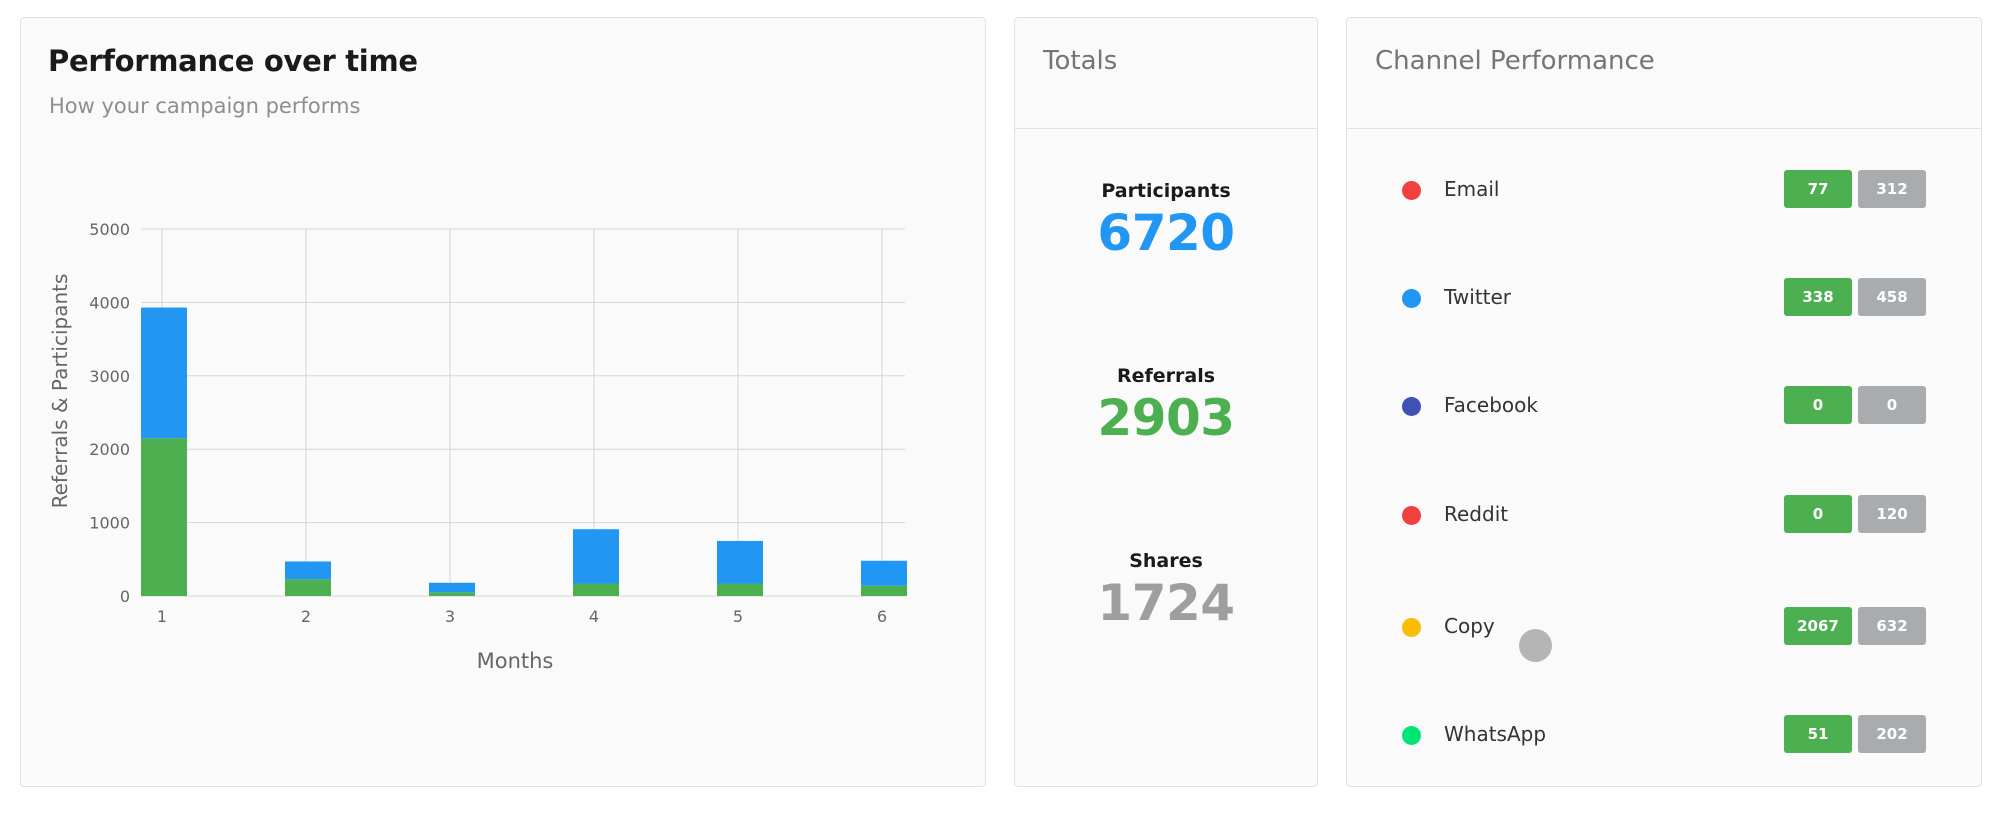 The height and width of the screenshot is (814, 2000). I want to click on shares-badge: 632, so click(1892, 626).